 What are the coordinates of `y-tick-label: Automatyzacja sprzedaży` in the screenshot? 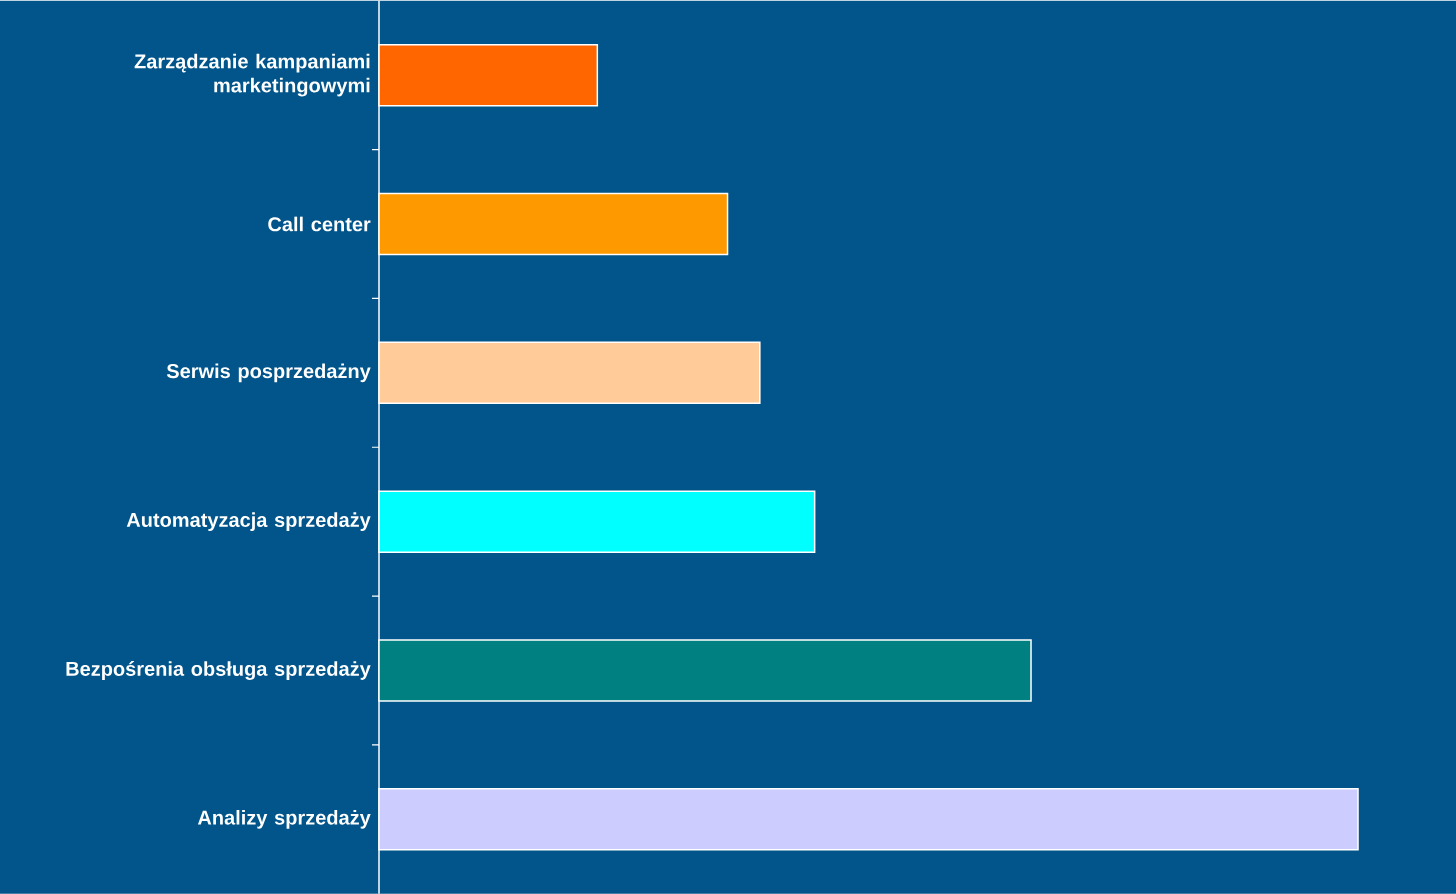 It's located at (248, 521).